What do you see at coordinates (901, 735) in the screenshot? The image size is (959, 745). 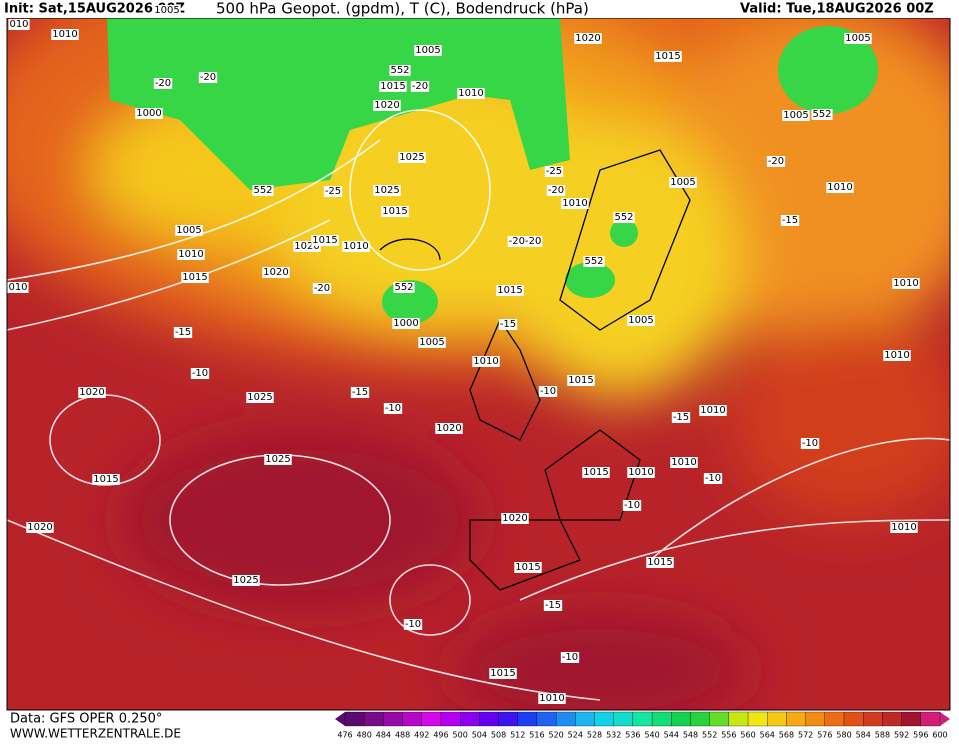 I see `scale-label: 592` at bounding box center [901, 735].